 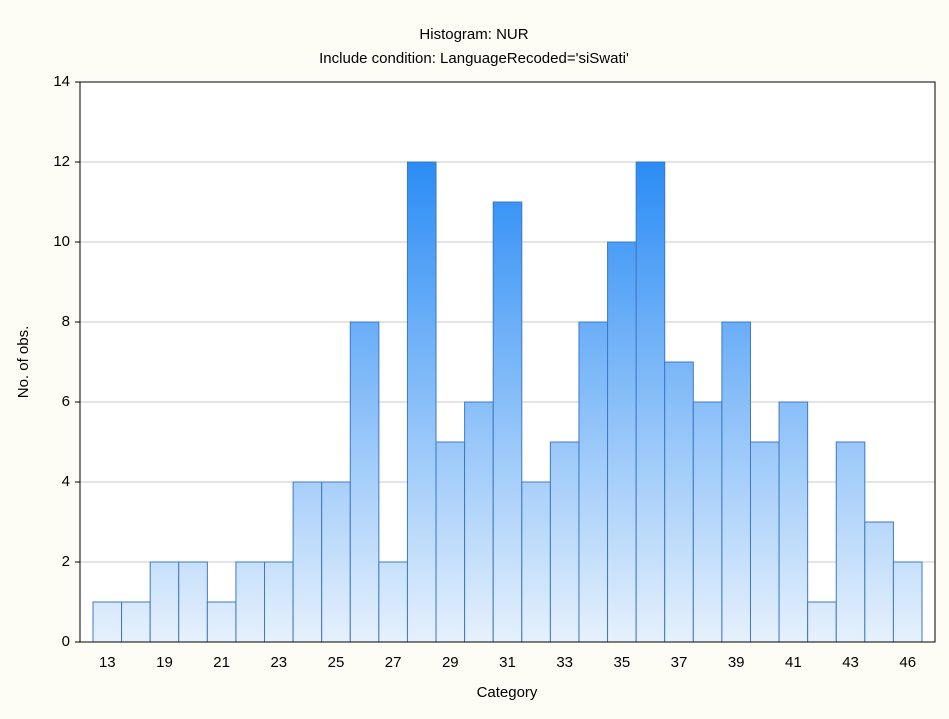 What do you see at coordinates (61, 81) in the screenshot?
I see `y-tick-label: 14` at bounding box center [61, 81].